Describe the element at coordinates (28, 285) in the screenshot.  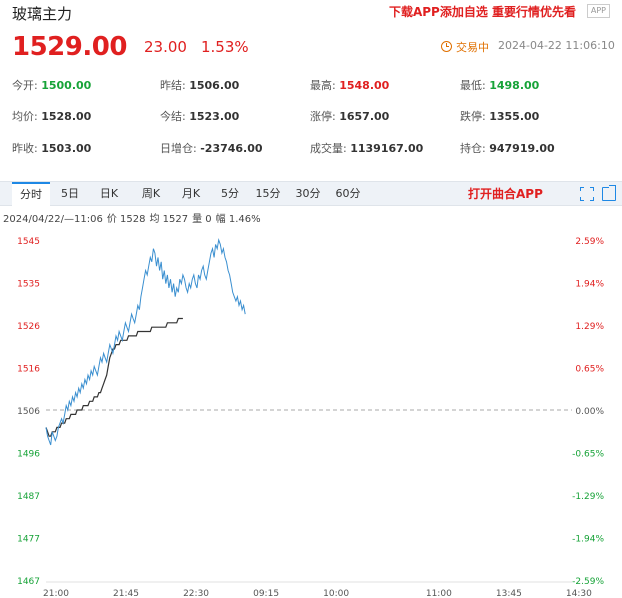
I see `y-tick-label: 1535` at that location.